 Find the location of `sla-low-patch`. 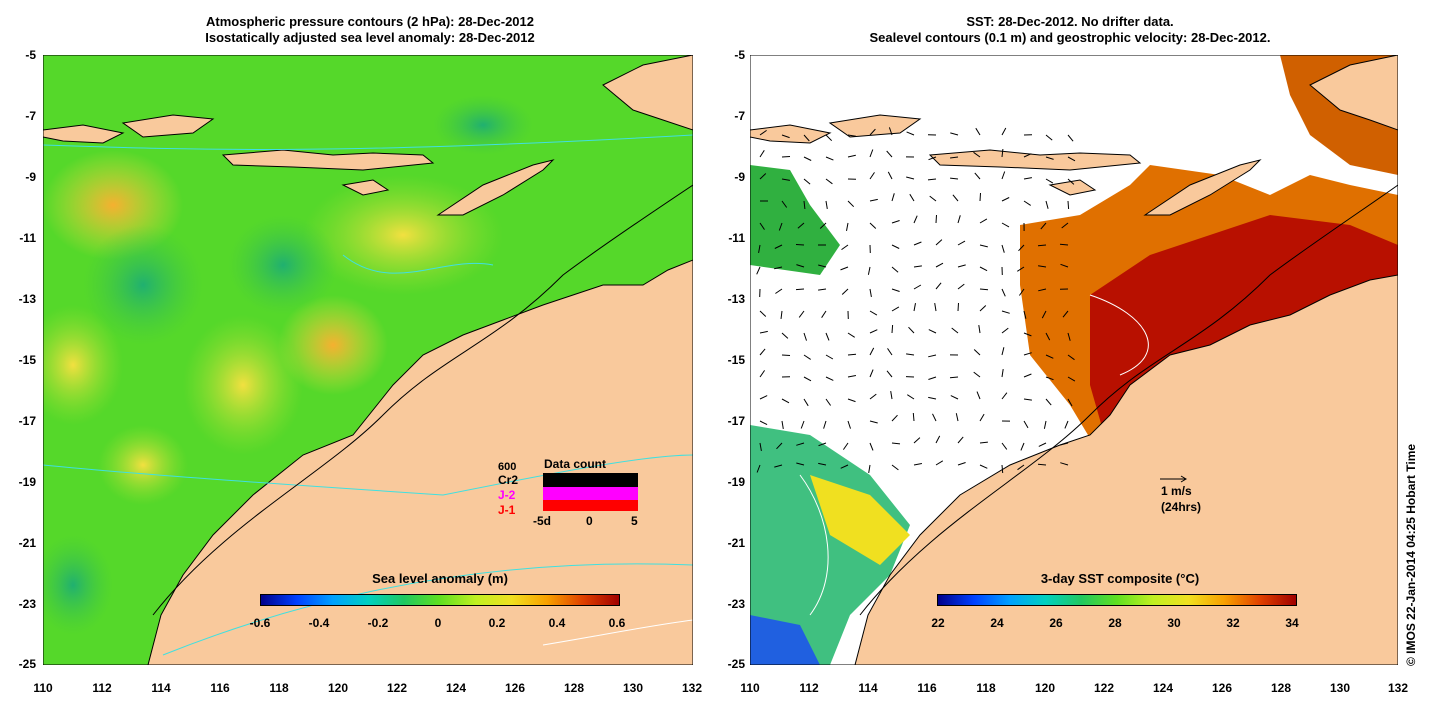

sla-low-patch is located at coordinates (283, 265).